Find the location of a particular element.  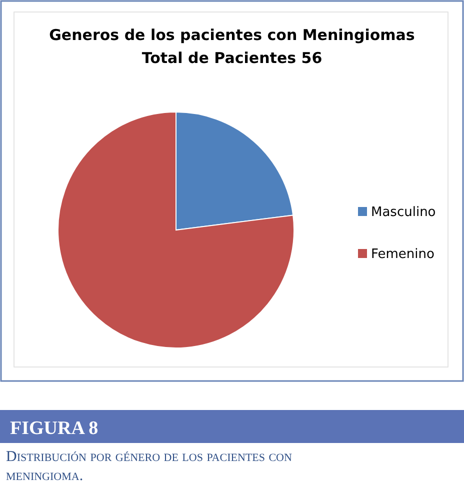

text: FIGURA 8 is located at coordinates (54, 428).